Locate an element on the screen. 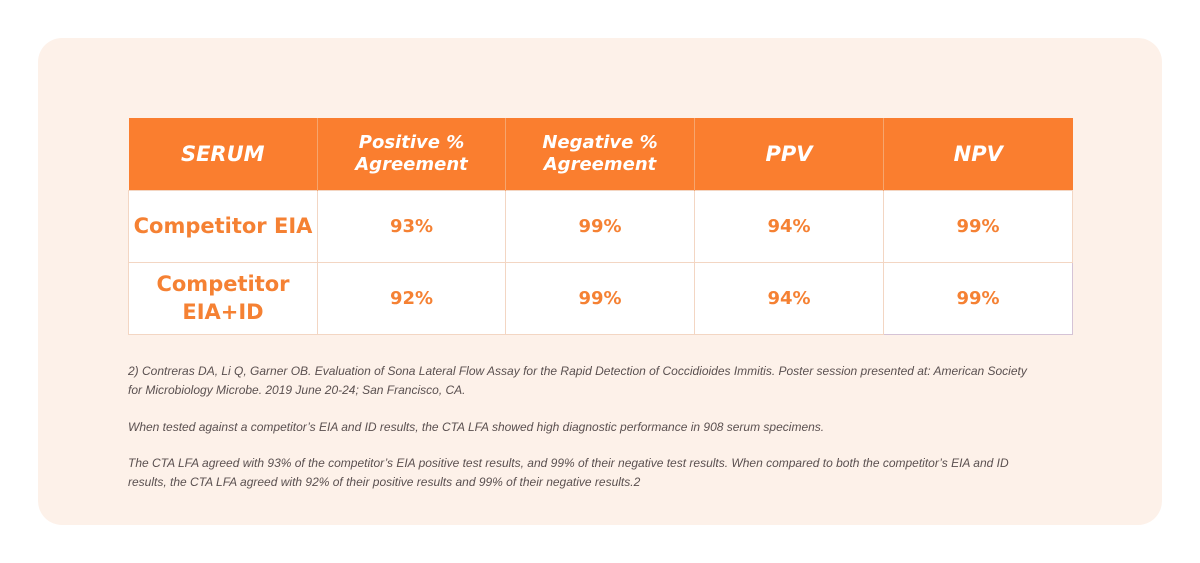  cell-positive-agreement: 93% is located at coordinates (411, 226).